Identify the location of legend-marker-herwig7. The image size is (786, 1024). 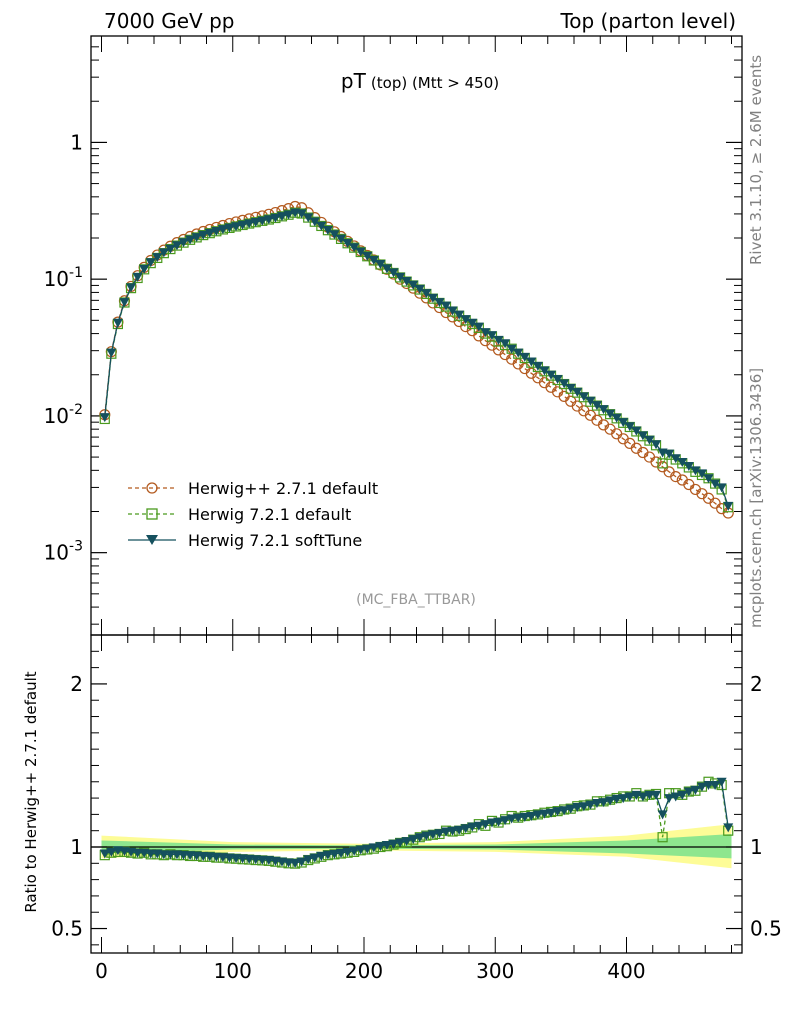
(152, 514).